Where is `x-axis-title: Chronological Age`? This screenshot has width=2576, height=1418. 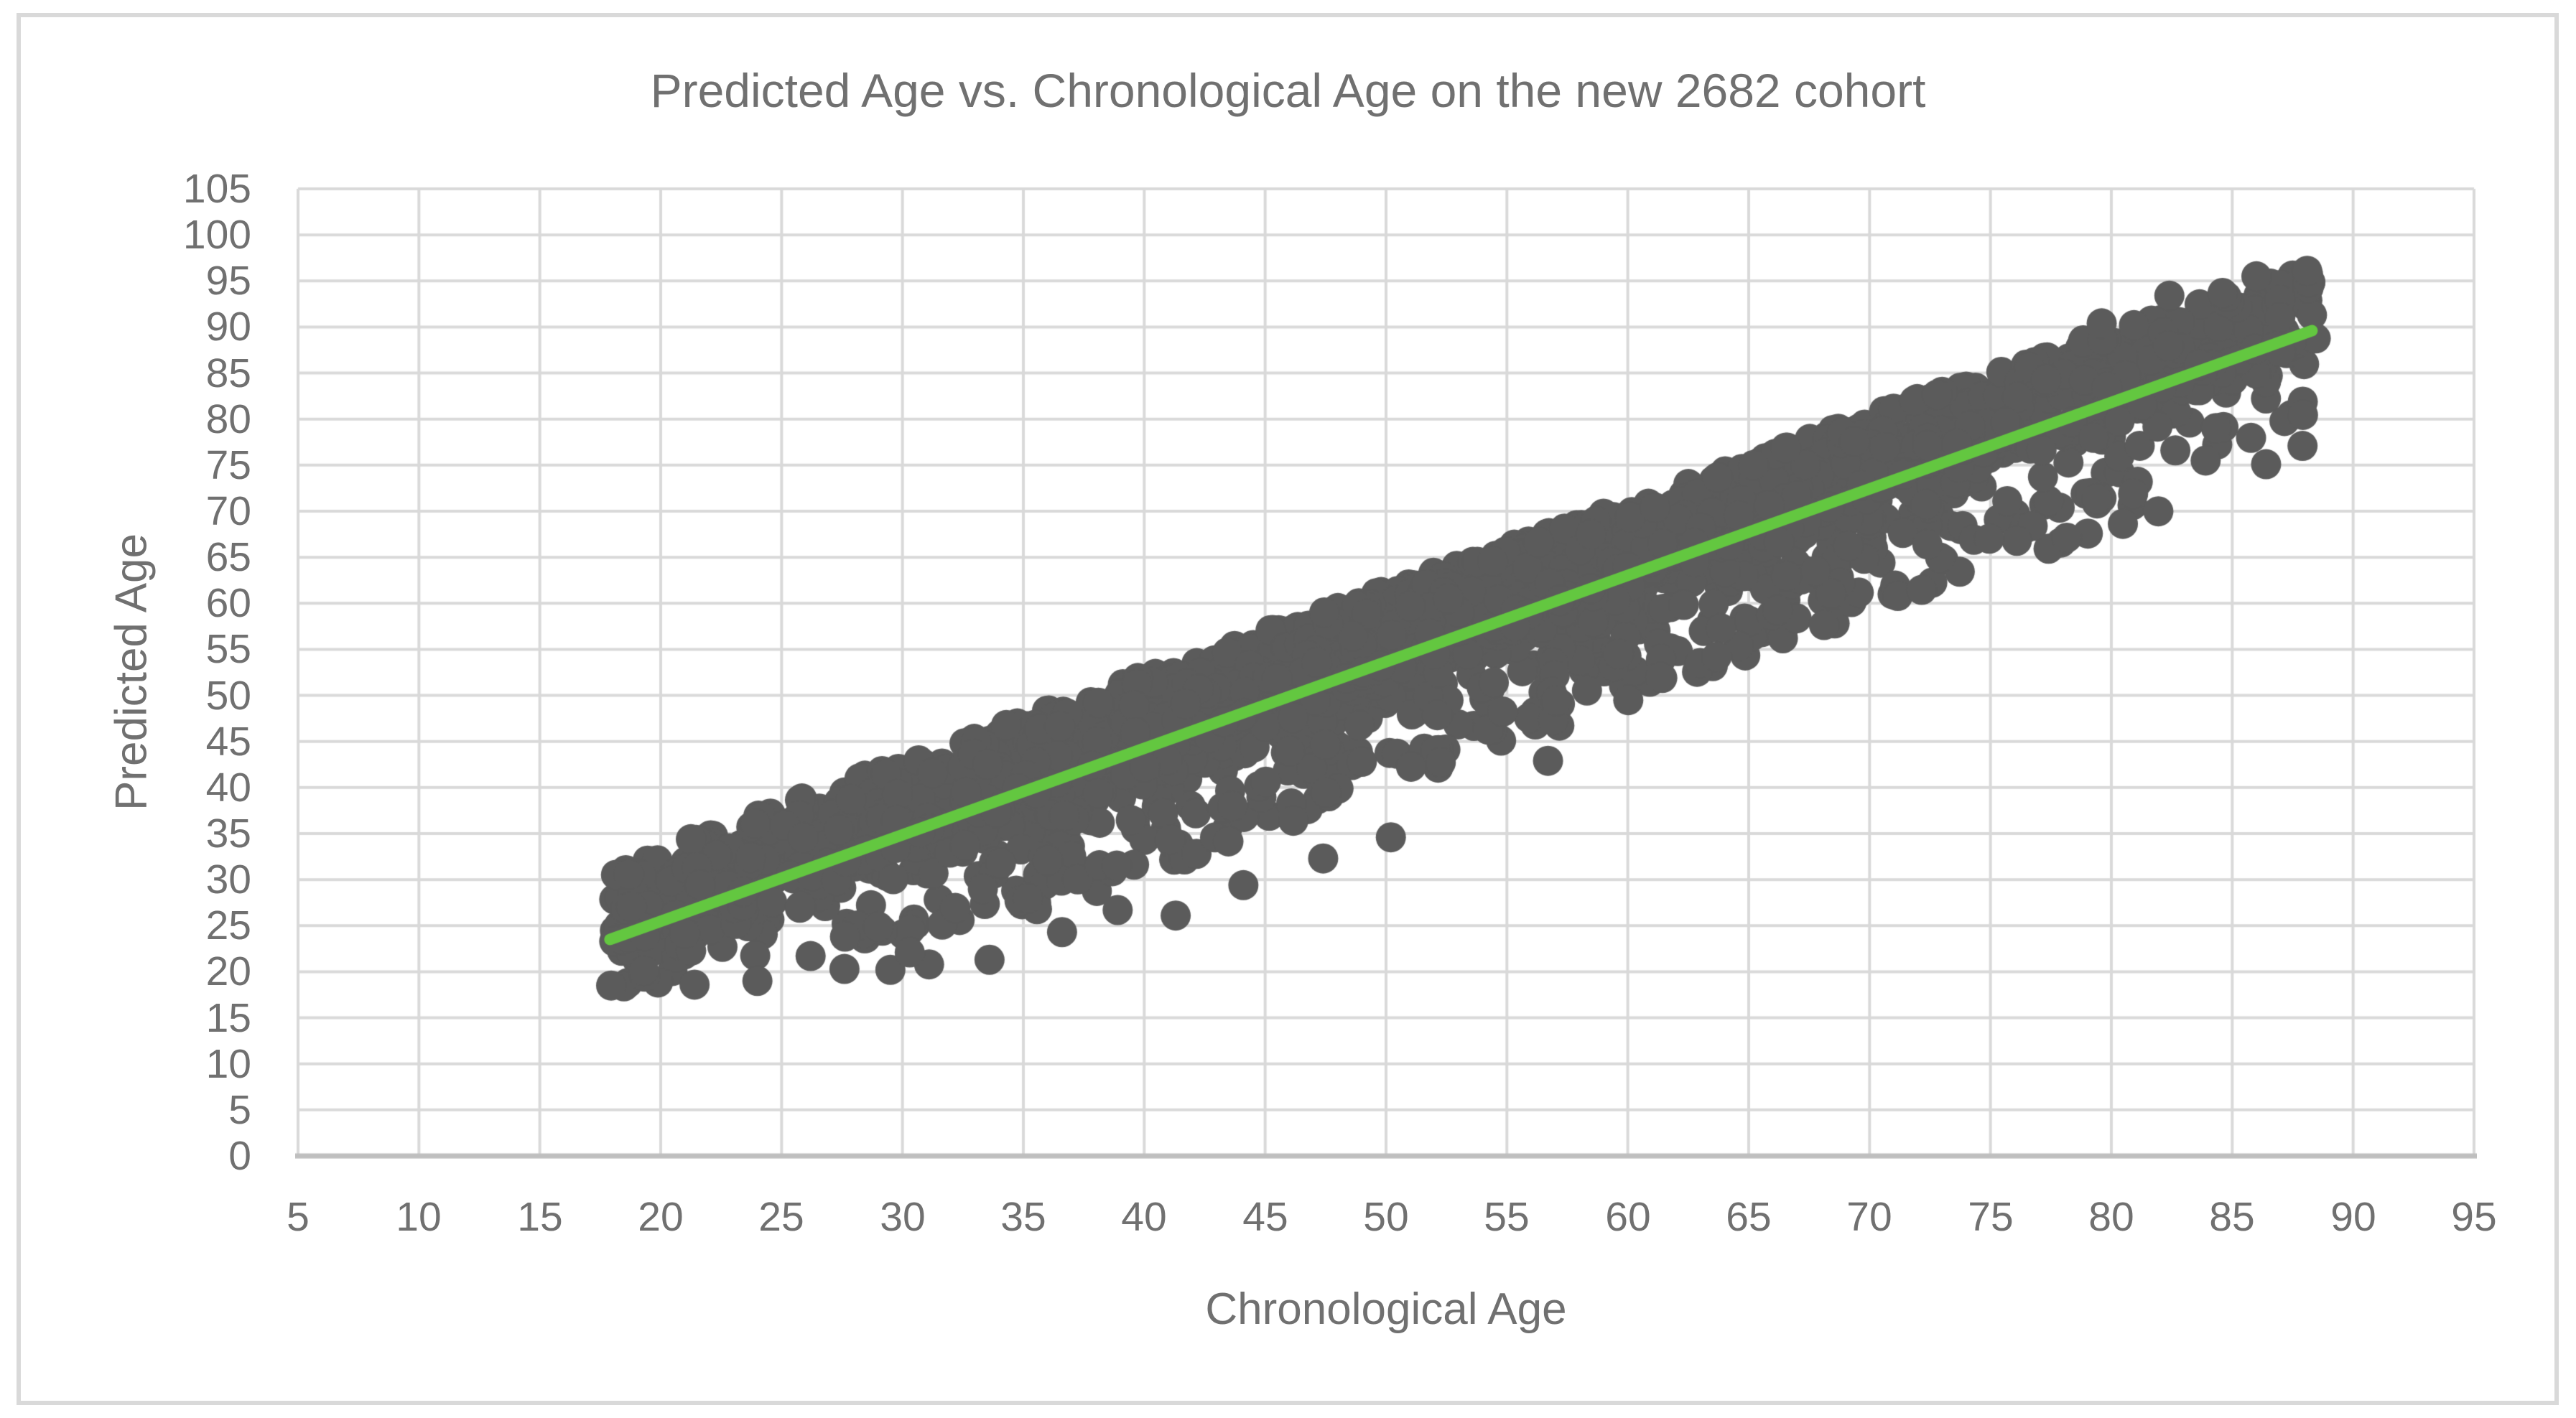
x-axis-title: Chronological Age is located at coordinates (1386, 1309).